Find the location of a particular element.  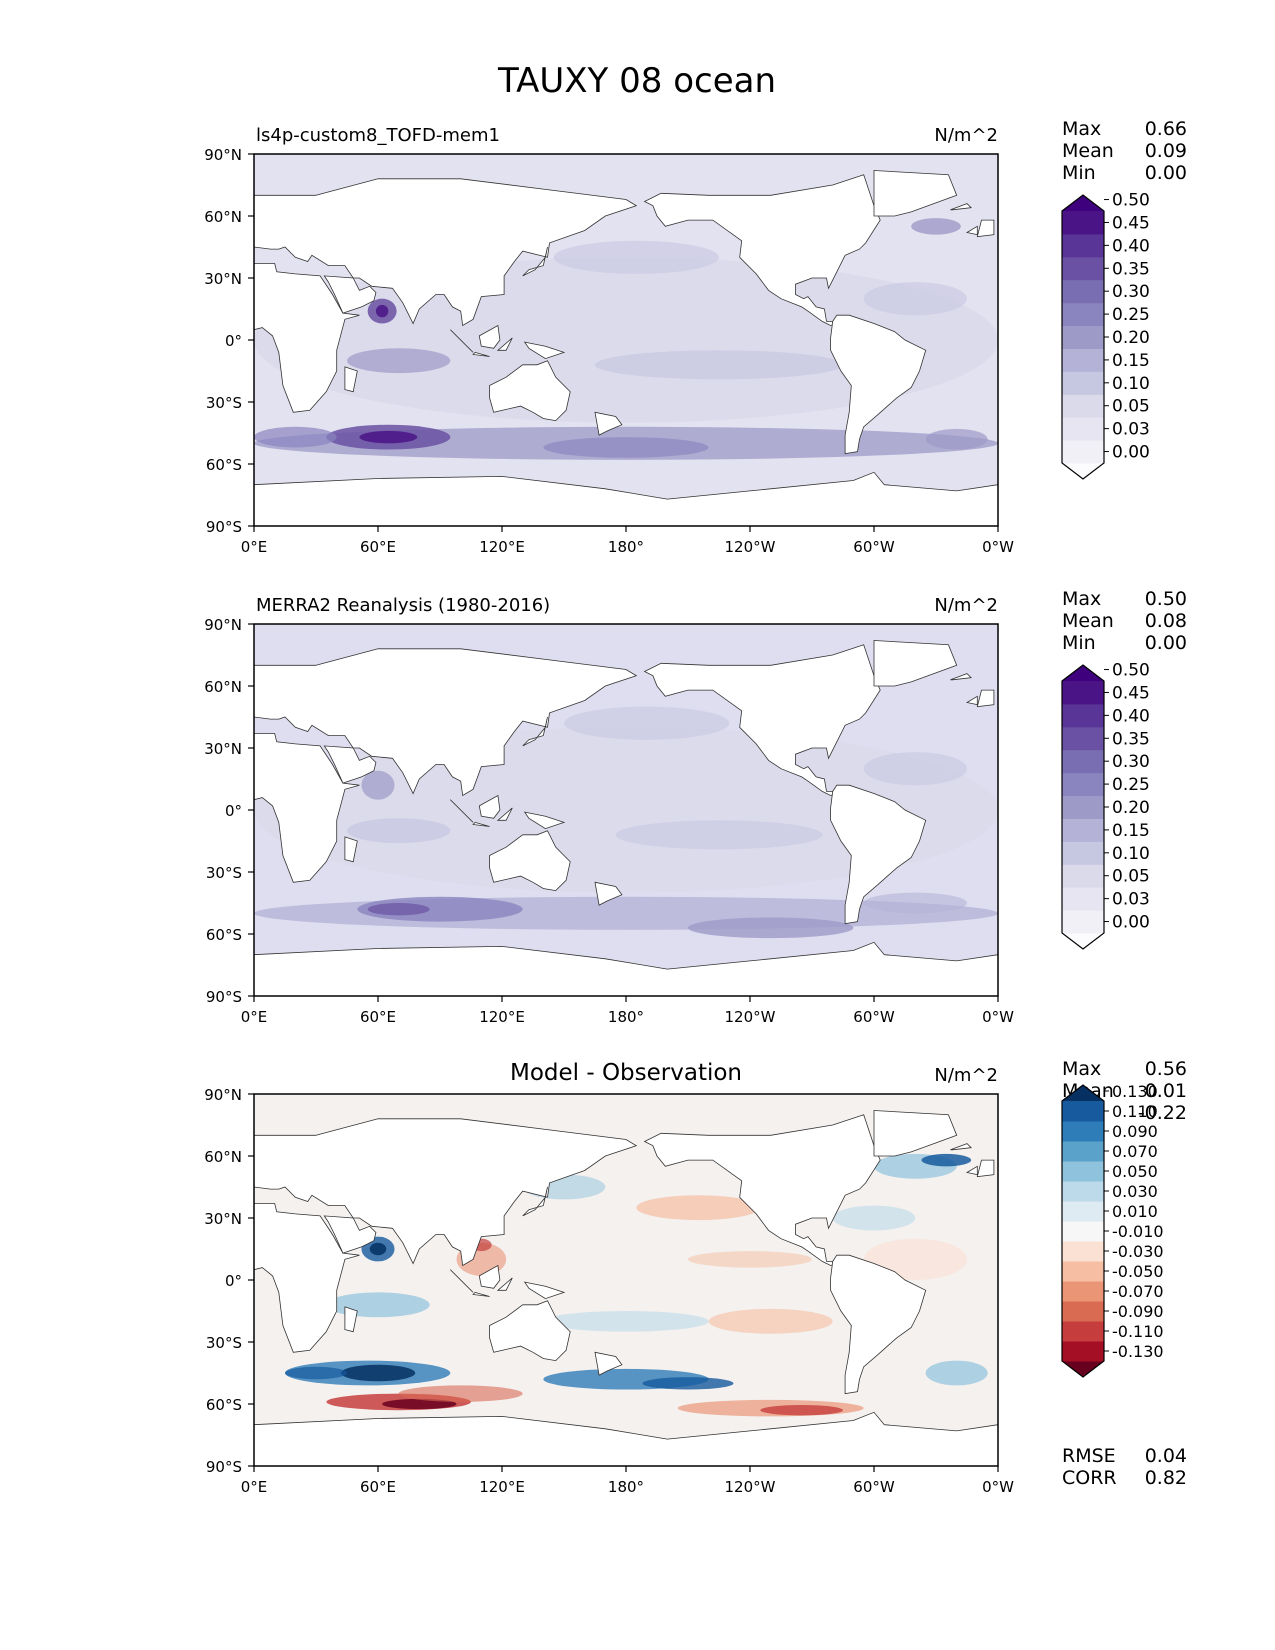

colorbar-tick-label: 0.25 is located at coordinates (1131, 785).